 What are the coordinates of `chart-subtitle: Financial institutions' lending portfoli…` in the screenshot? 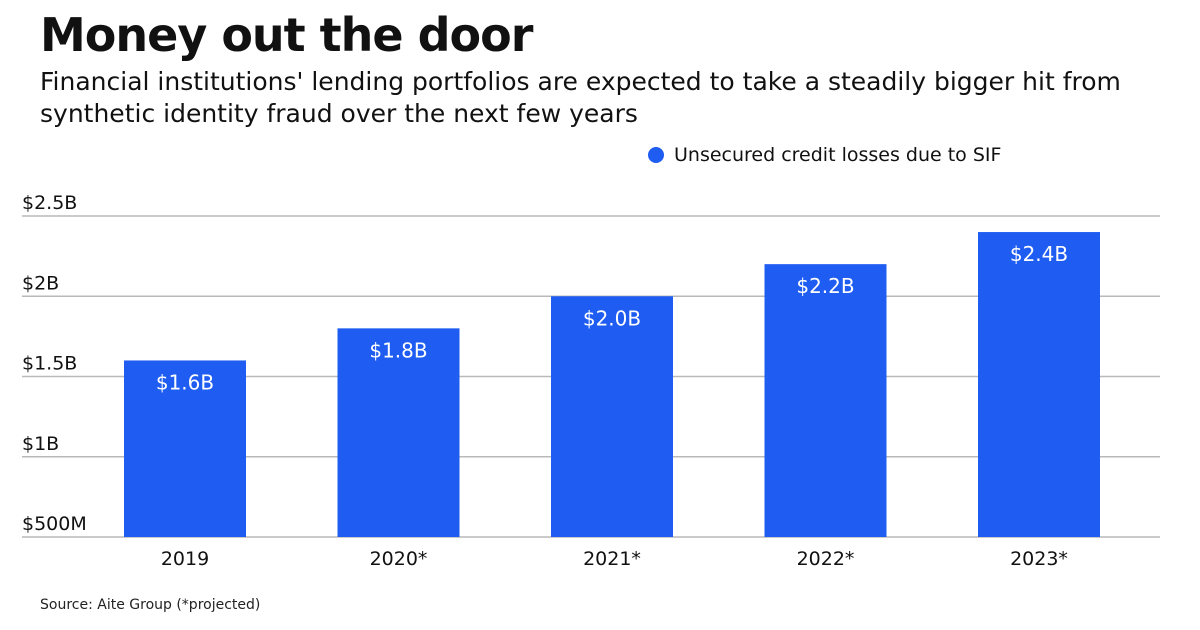 It's located at (580, 97).